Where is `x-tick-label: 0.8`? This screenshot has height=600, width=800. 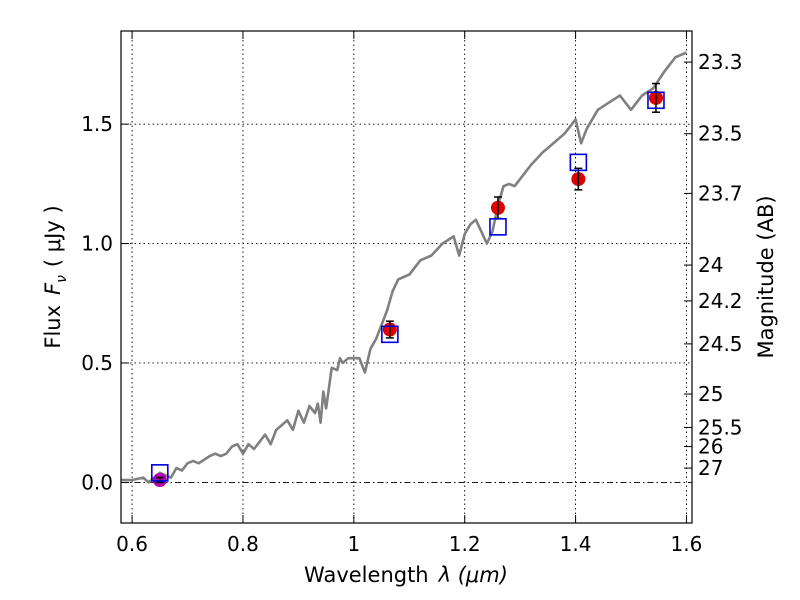 x-tick-label: 0.8 is located at coordinates (243, 544).